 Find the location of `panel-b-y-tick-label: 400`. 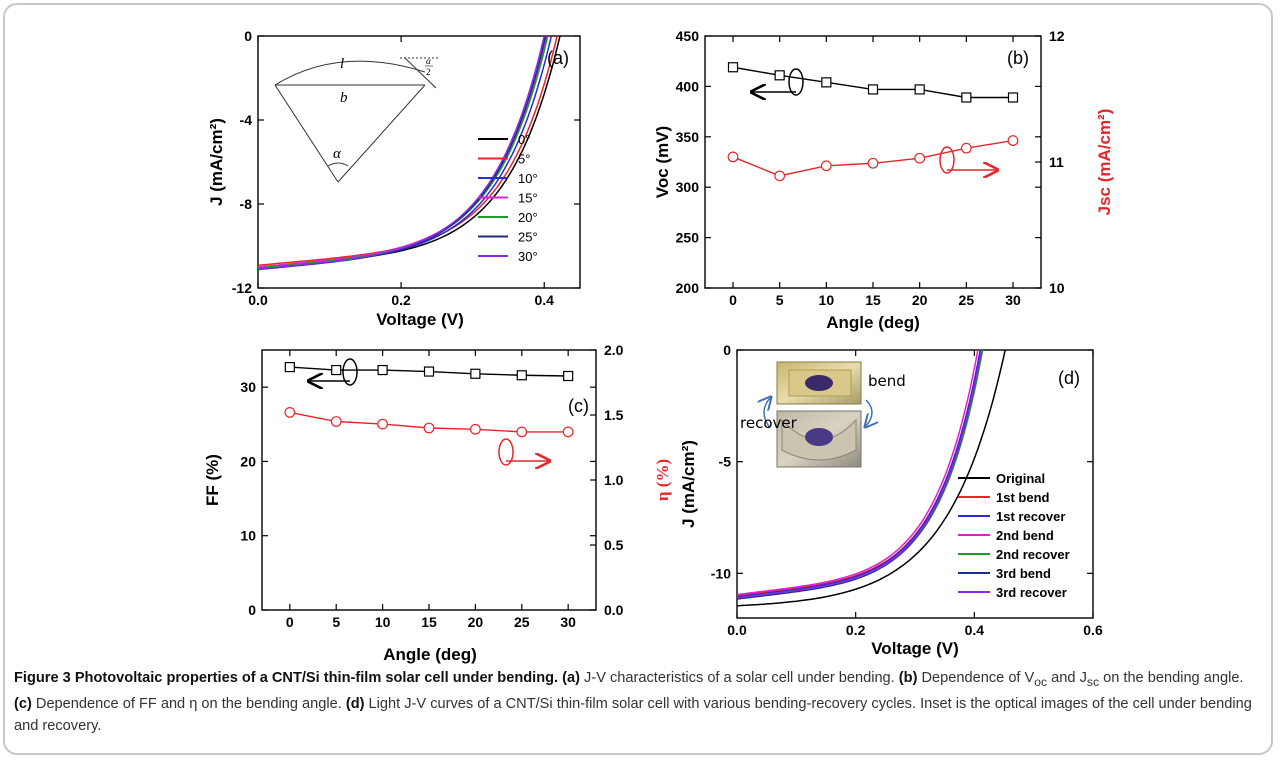

panel-b-y-tick-label: 400 is located at coordinates (688, 86).